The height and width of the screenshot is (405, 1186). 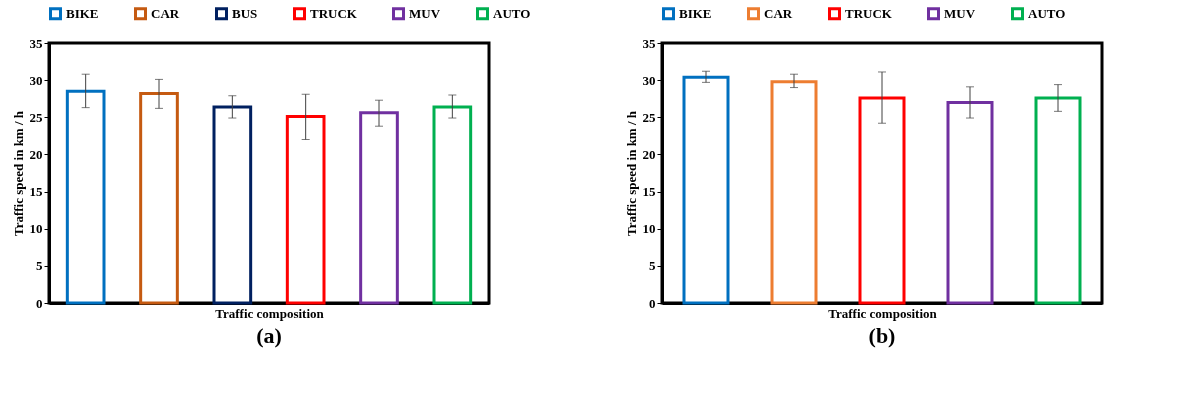 What do you see at coordinates (269, 335) in the screenshot?
I see `text: (a)` at bounding box center [269, 335].